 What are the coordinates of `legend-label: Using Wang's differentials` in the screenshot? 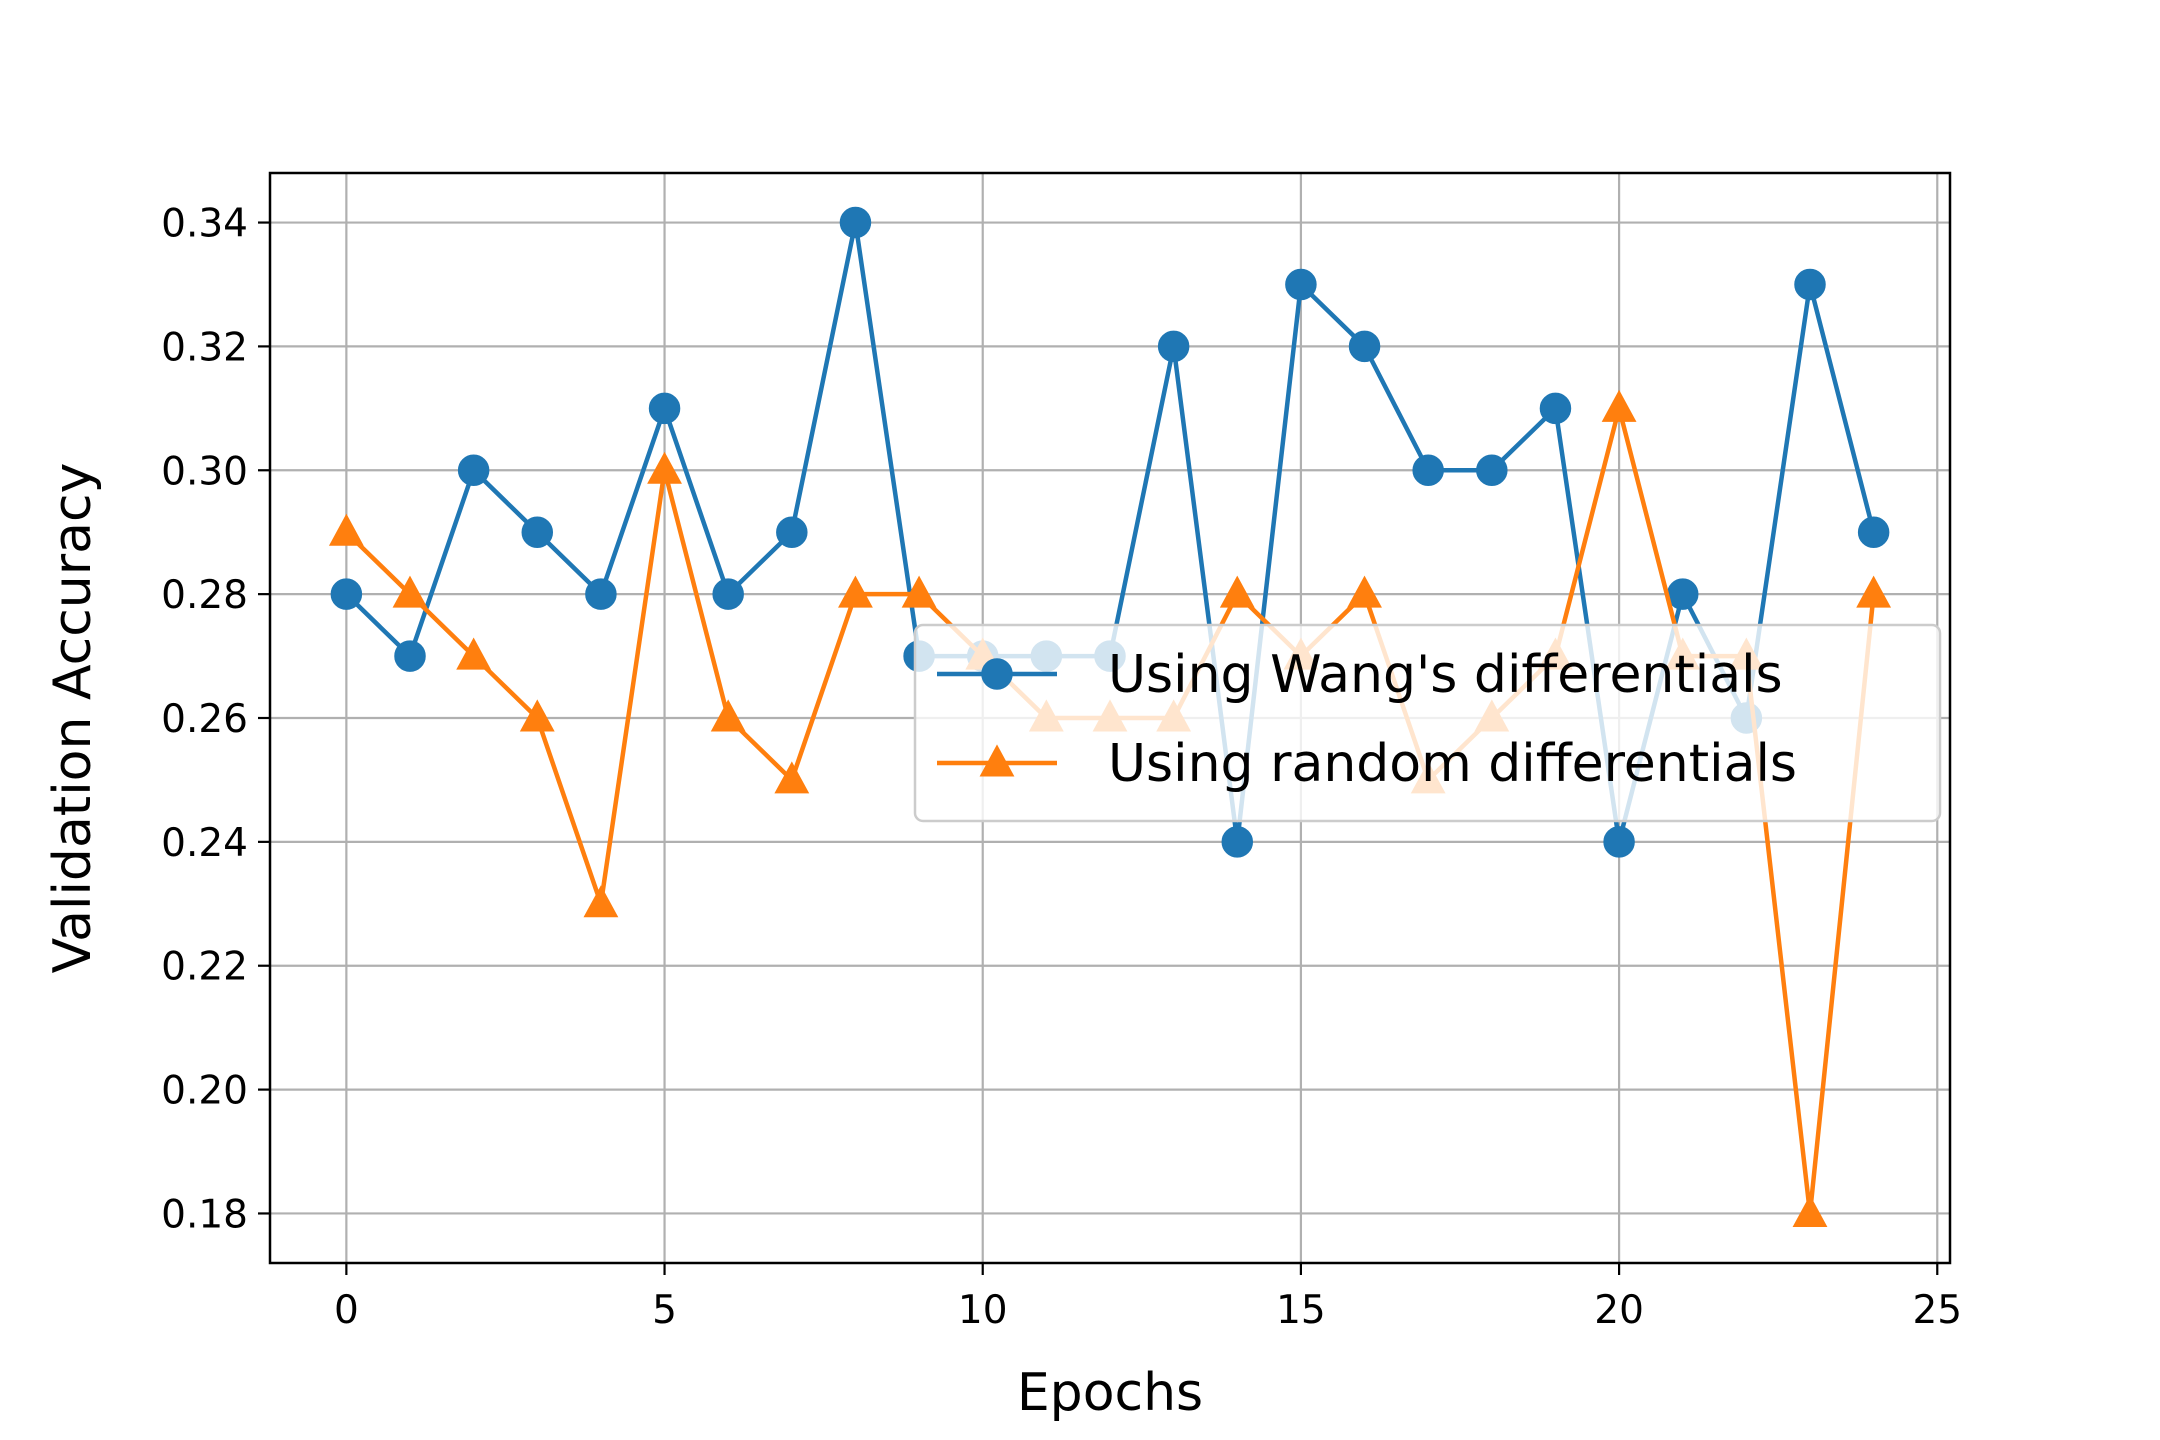 It's located at (1445, 675).